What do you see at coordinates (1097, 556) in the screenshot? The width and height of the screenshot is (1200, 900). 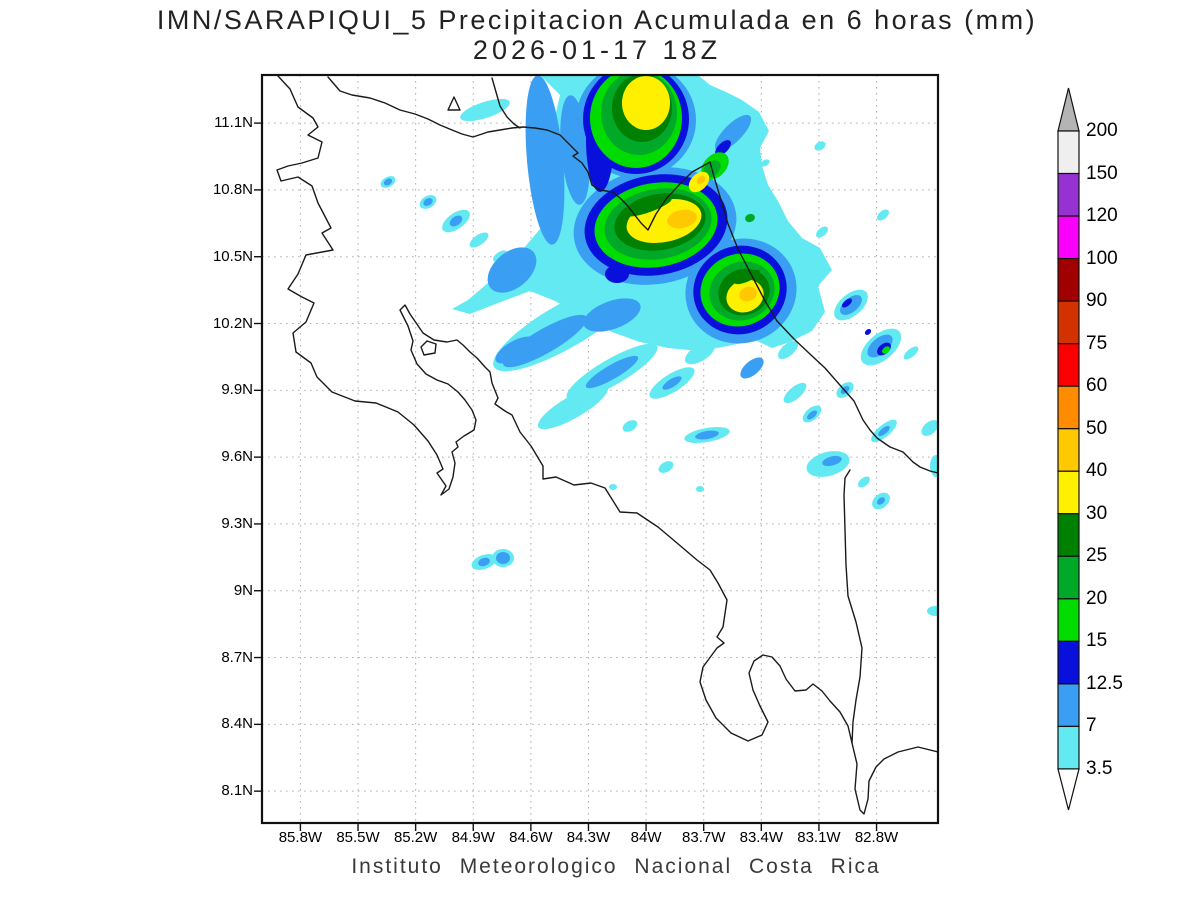 I see `colorbar-label: 25` at bounding box center [1097, 556].